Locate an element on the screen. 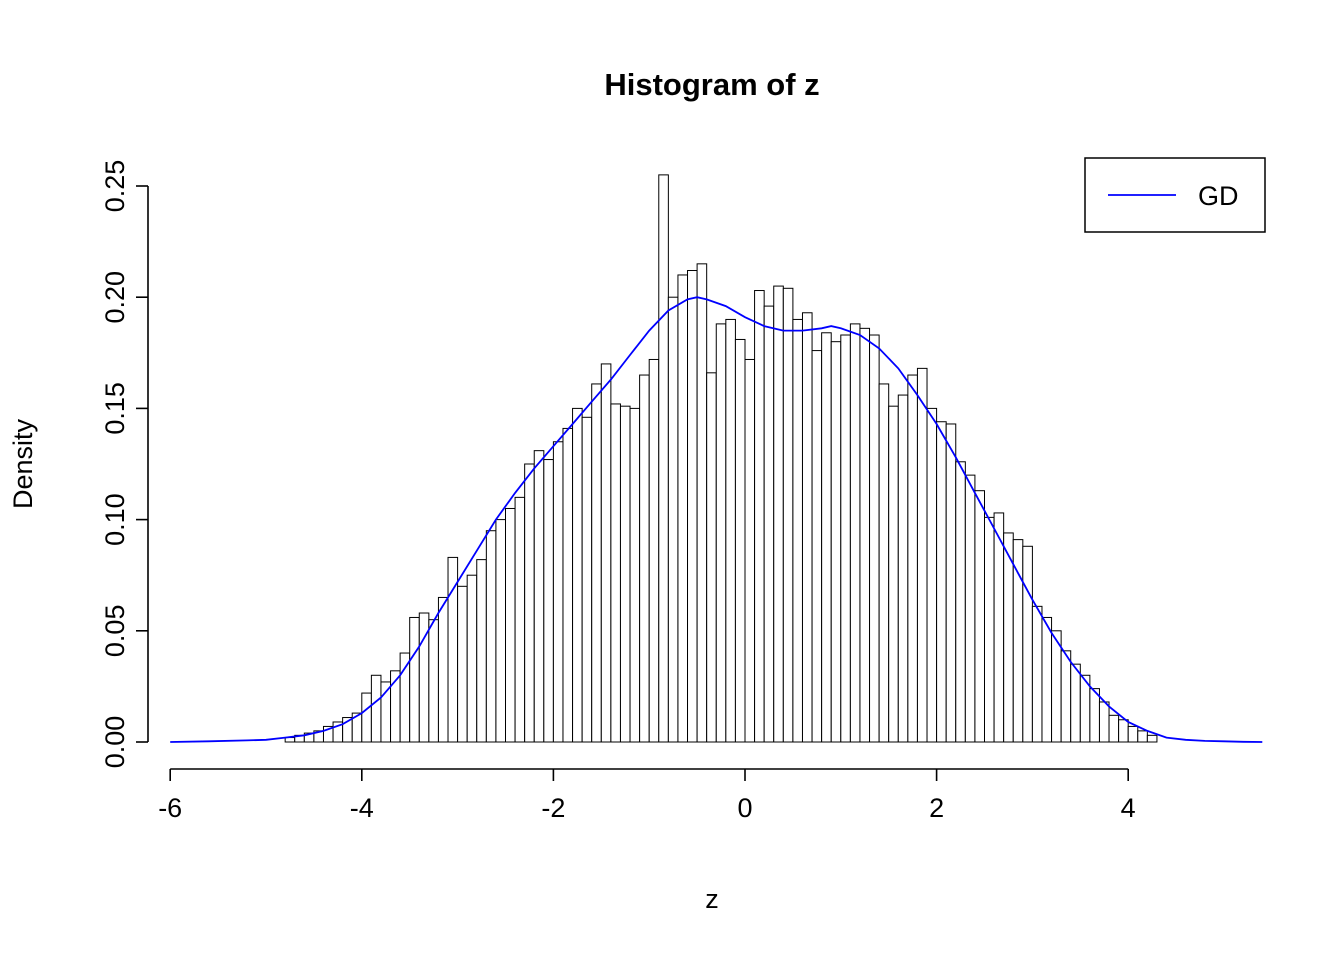 The width and height of the screenshot is (1344, 965). legend: GD is located at coordinates (1175, 195).